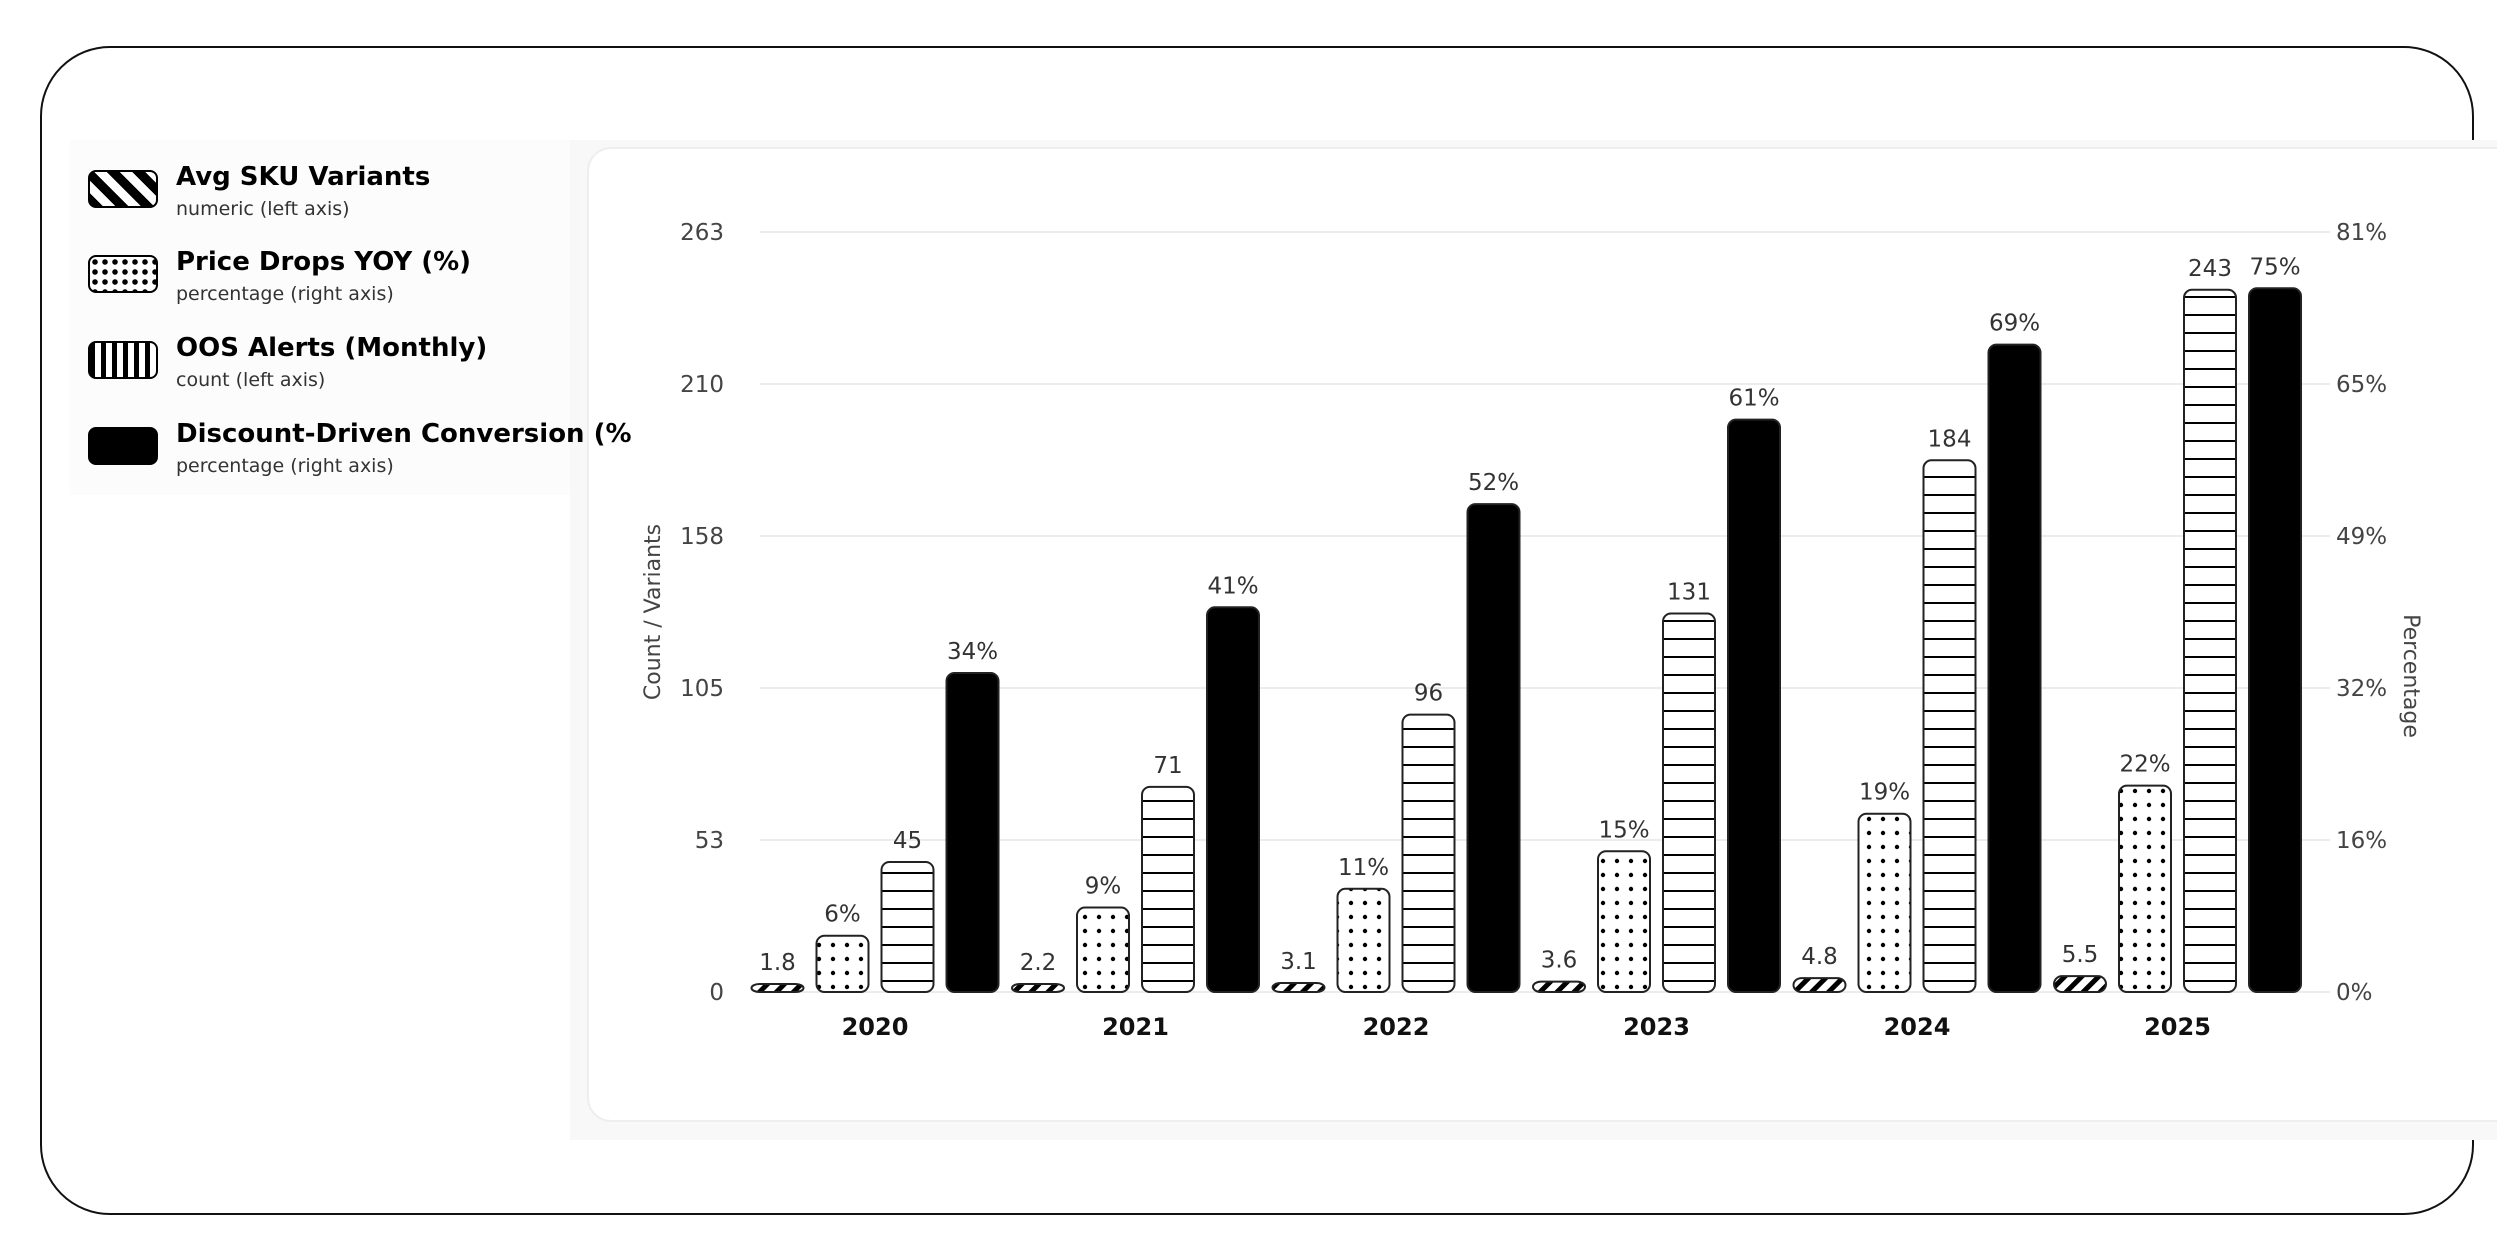  I want to click on bar-price-drops-yoy--2024, so click(1884, 902).